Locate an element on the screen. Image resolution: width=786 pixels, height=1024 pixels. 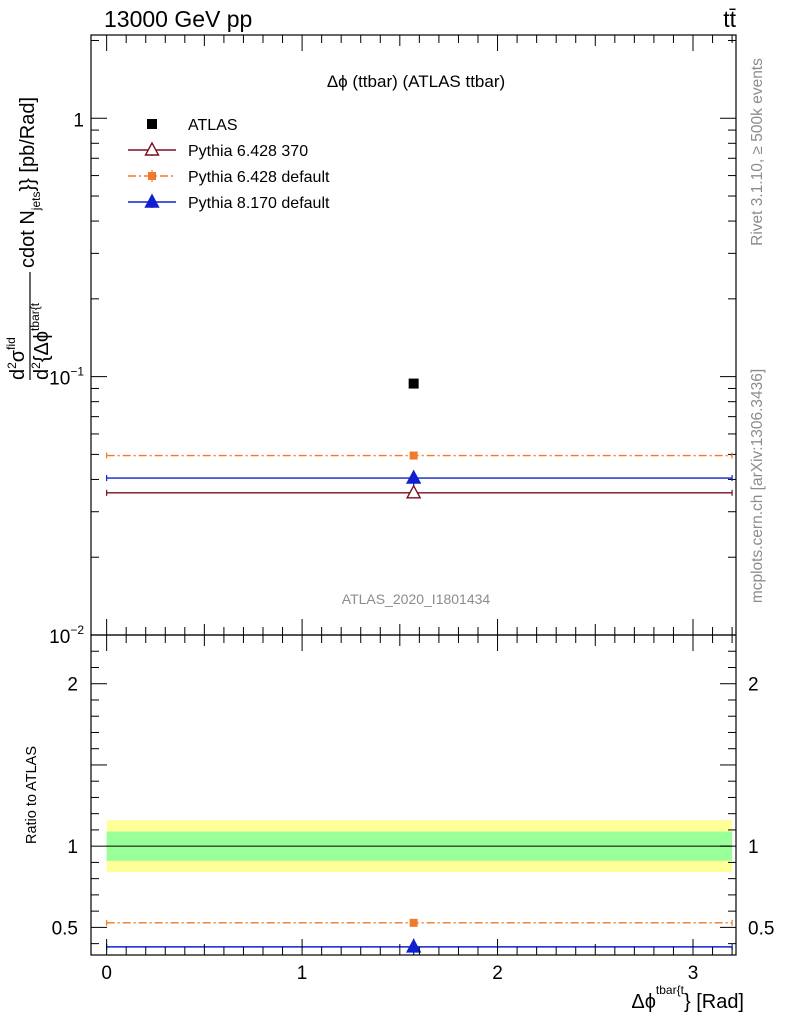
main-series-group is located at coordinates (419, 438).